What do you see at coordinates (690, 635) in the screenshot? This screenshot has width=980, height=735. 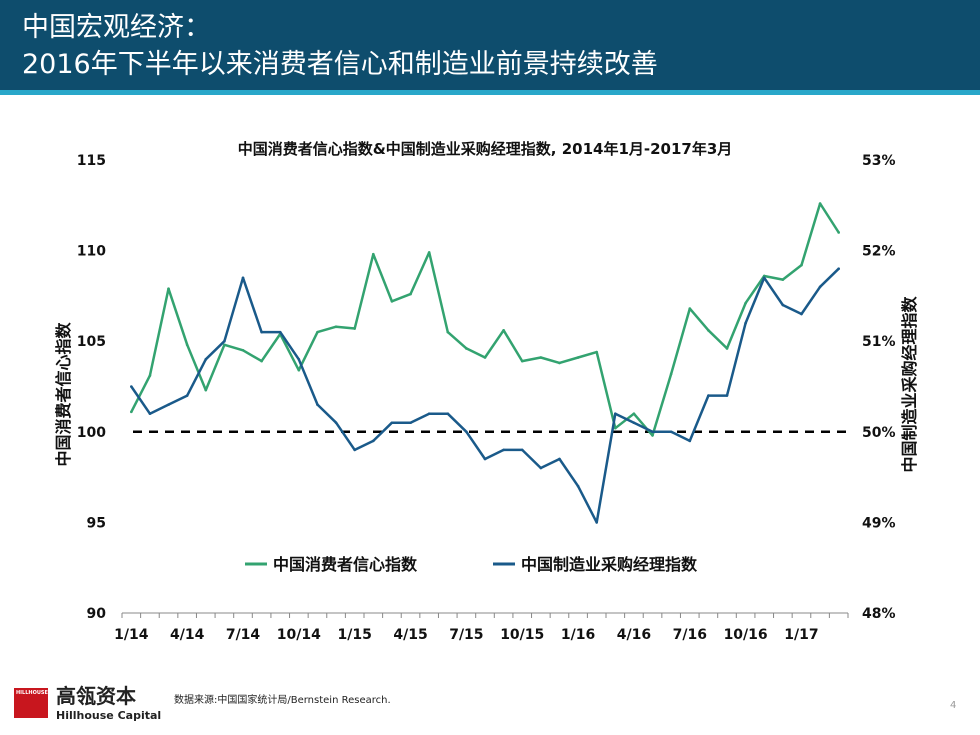 I see `x-tick-label: 7/16` at bounding box center [690, 635].